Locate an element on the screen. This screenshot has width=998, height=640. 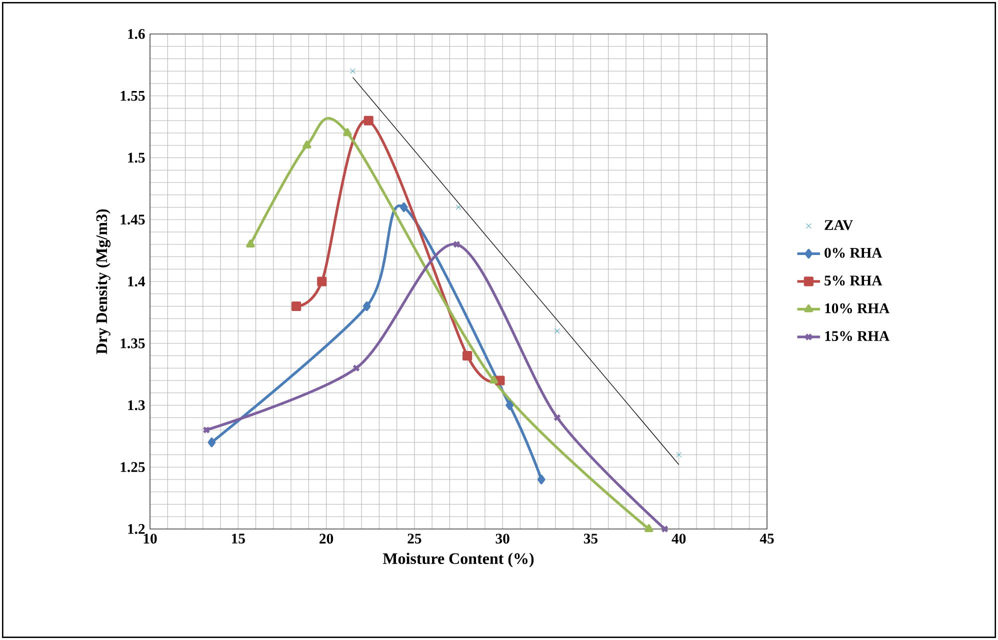
y-axis-title: Dry Density (Mg/m3) is located at coordinates (103, 281).